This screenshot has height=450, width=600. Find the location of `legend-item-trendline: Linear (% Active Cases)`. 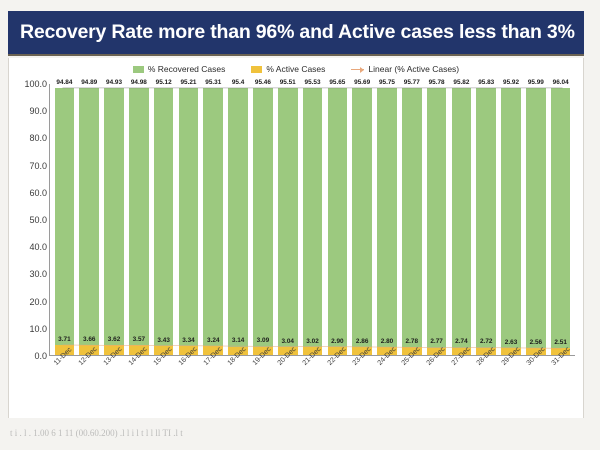

legend-item-trendline: Linear (% Active Cases) is located at coordinates (405, 69).